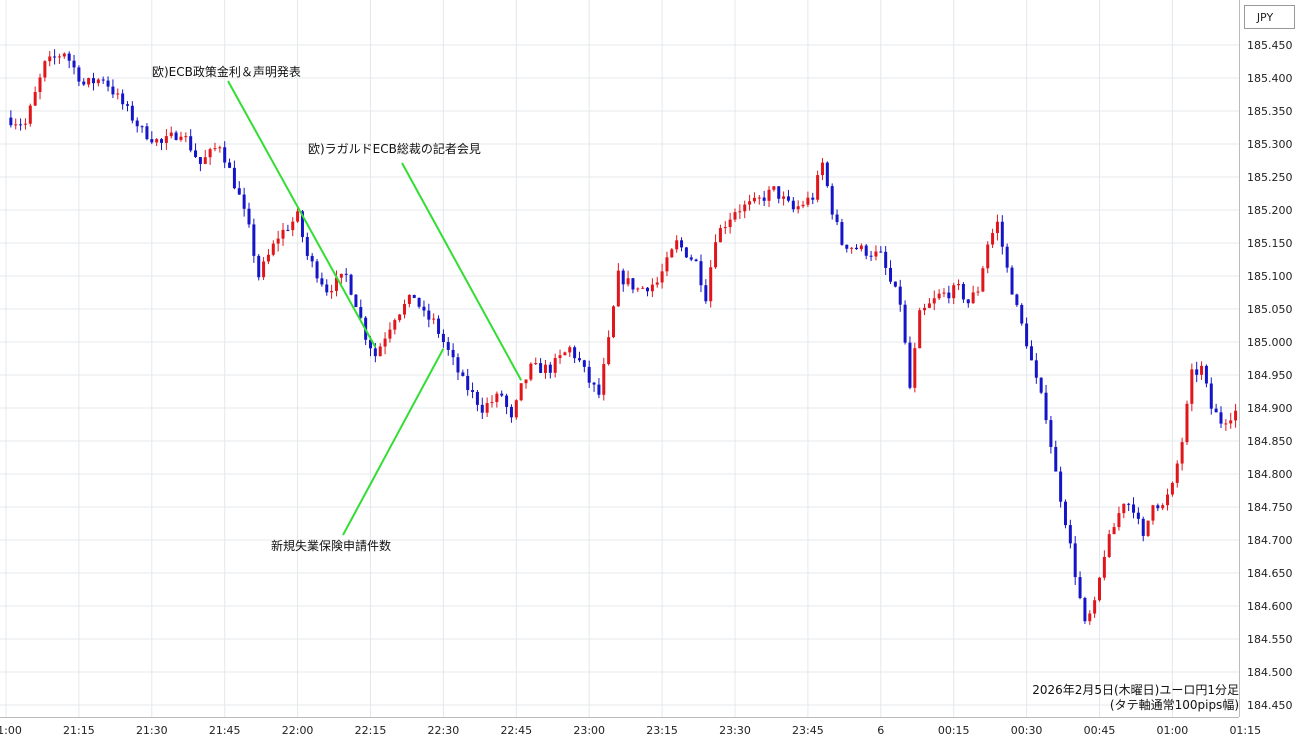  I want to click on y-tick-label: 184.600, so click(1270, 606).